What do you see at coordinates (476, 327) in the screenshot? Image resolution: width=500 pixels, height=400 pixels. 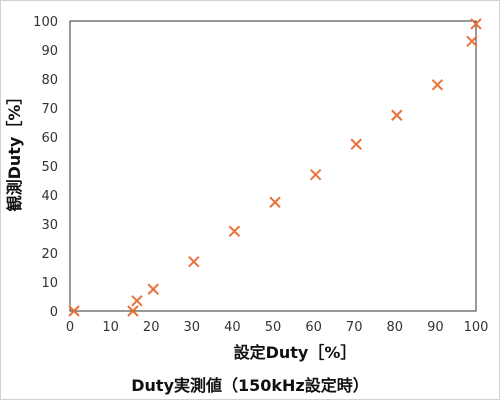 I see `x-tick-label: 100` at bounding box center [476, 327].